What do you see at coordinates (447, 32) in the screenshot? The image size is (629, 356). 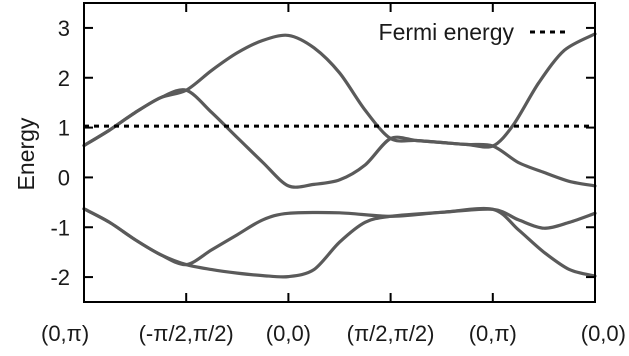 I see `legend-label-fermi-energy: Fermi energy` at bounding box center [447, 32].